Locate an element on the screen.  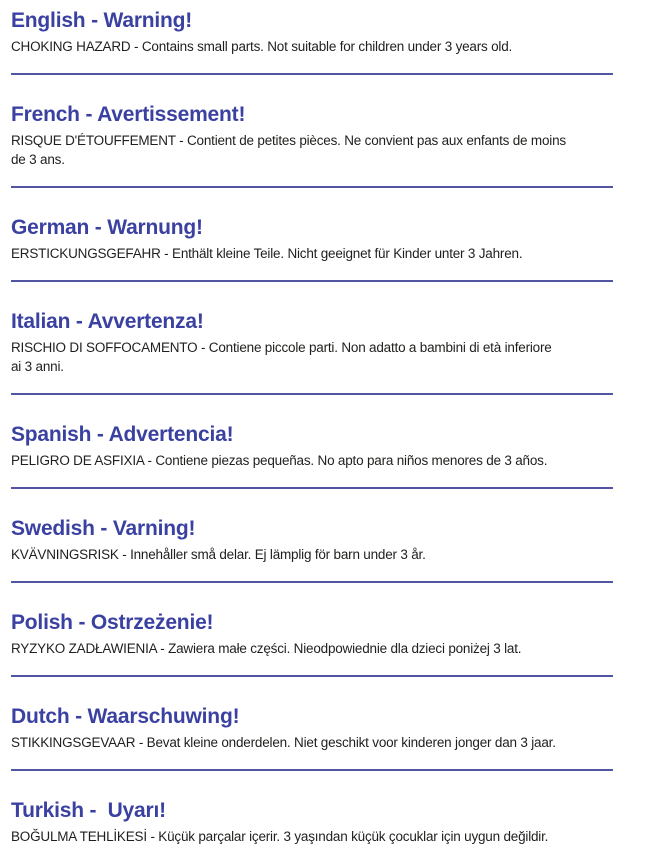
section-heading-english: English - Warning! is located at coordinates (102, 20).